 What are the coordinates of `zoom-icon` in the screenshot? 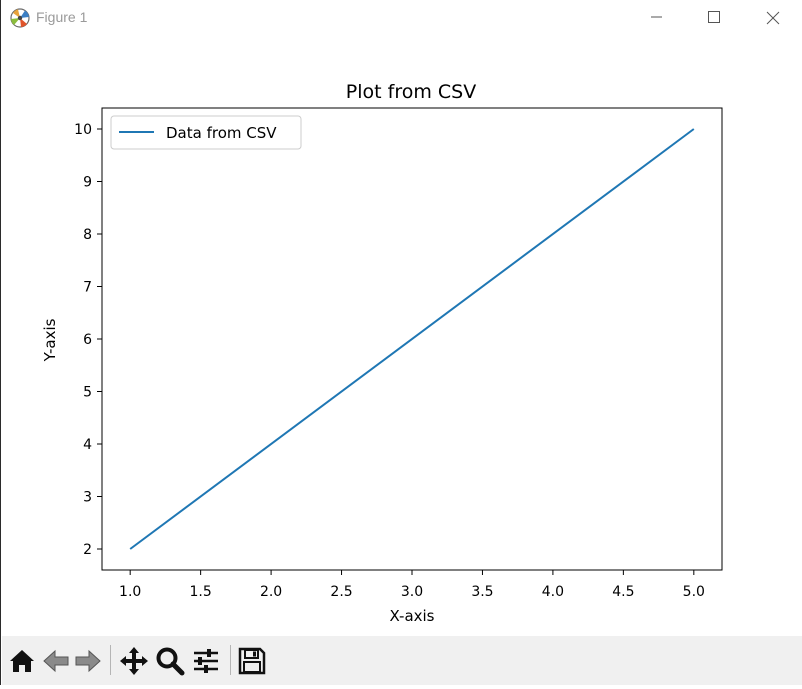 It's located at (170, 661).